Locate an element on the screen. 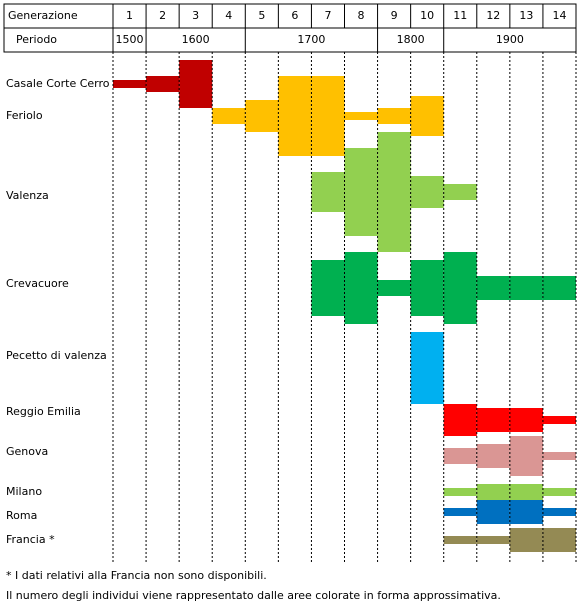  generation-label: 13 is located at coordinates (526, 15).